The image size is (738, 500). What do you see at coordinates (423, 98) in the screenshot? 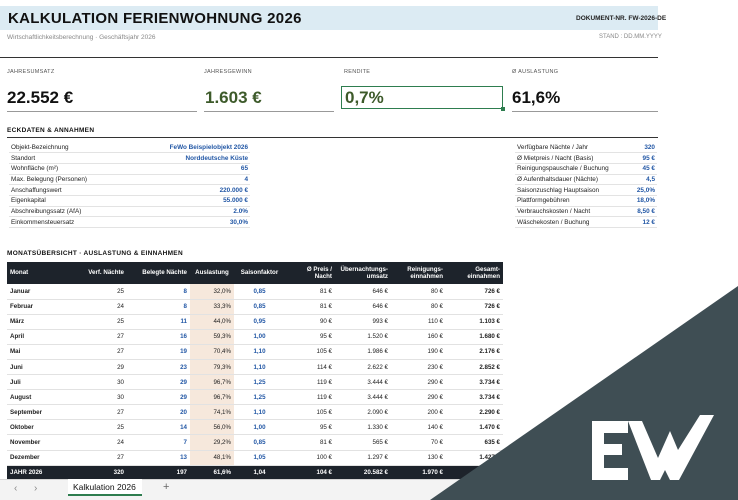
I see `selected-cell` at bounding box center [423, 98].